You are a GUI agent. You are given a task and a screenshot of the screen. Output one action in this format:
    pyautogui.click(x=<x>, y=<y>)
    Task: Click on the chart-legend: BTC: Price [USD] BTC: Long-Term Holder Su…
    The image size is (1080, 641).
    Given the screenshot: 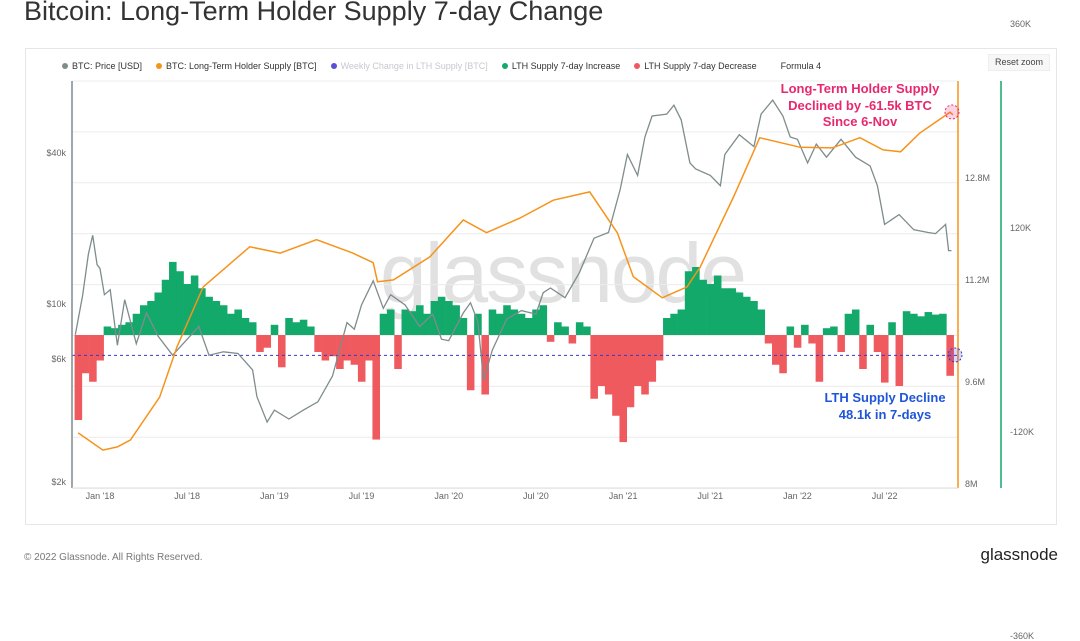 What is the action you would take?
    pyautogui.click(x=448, y=66)
    